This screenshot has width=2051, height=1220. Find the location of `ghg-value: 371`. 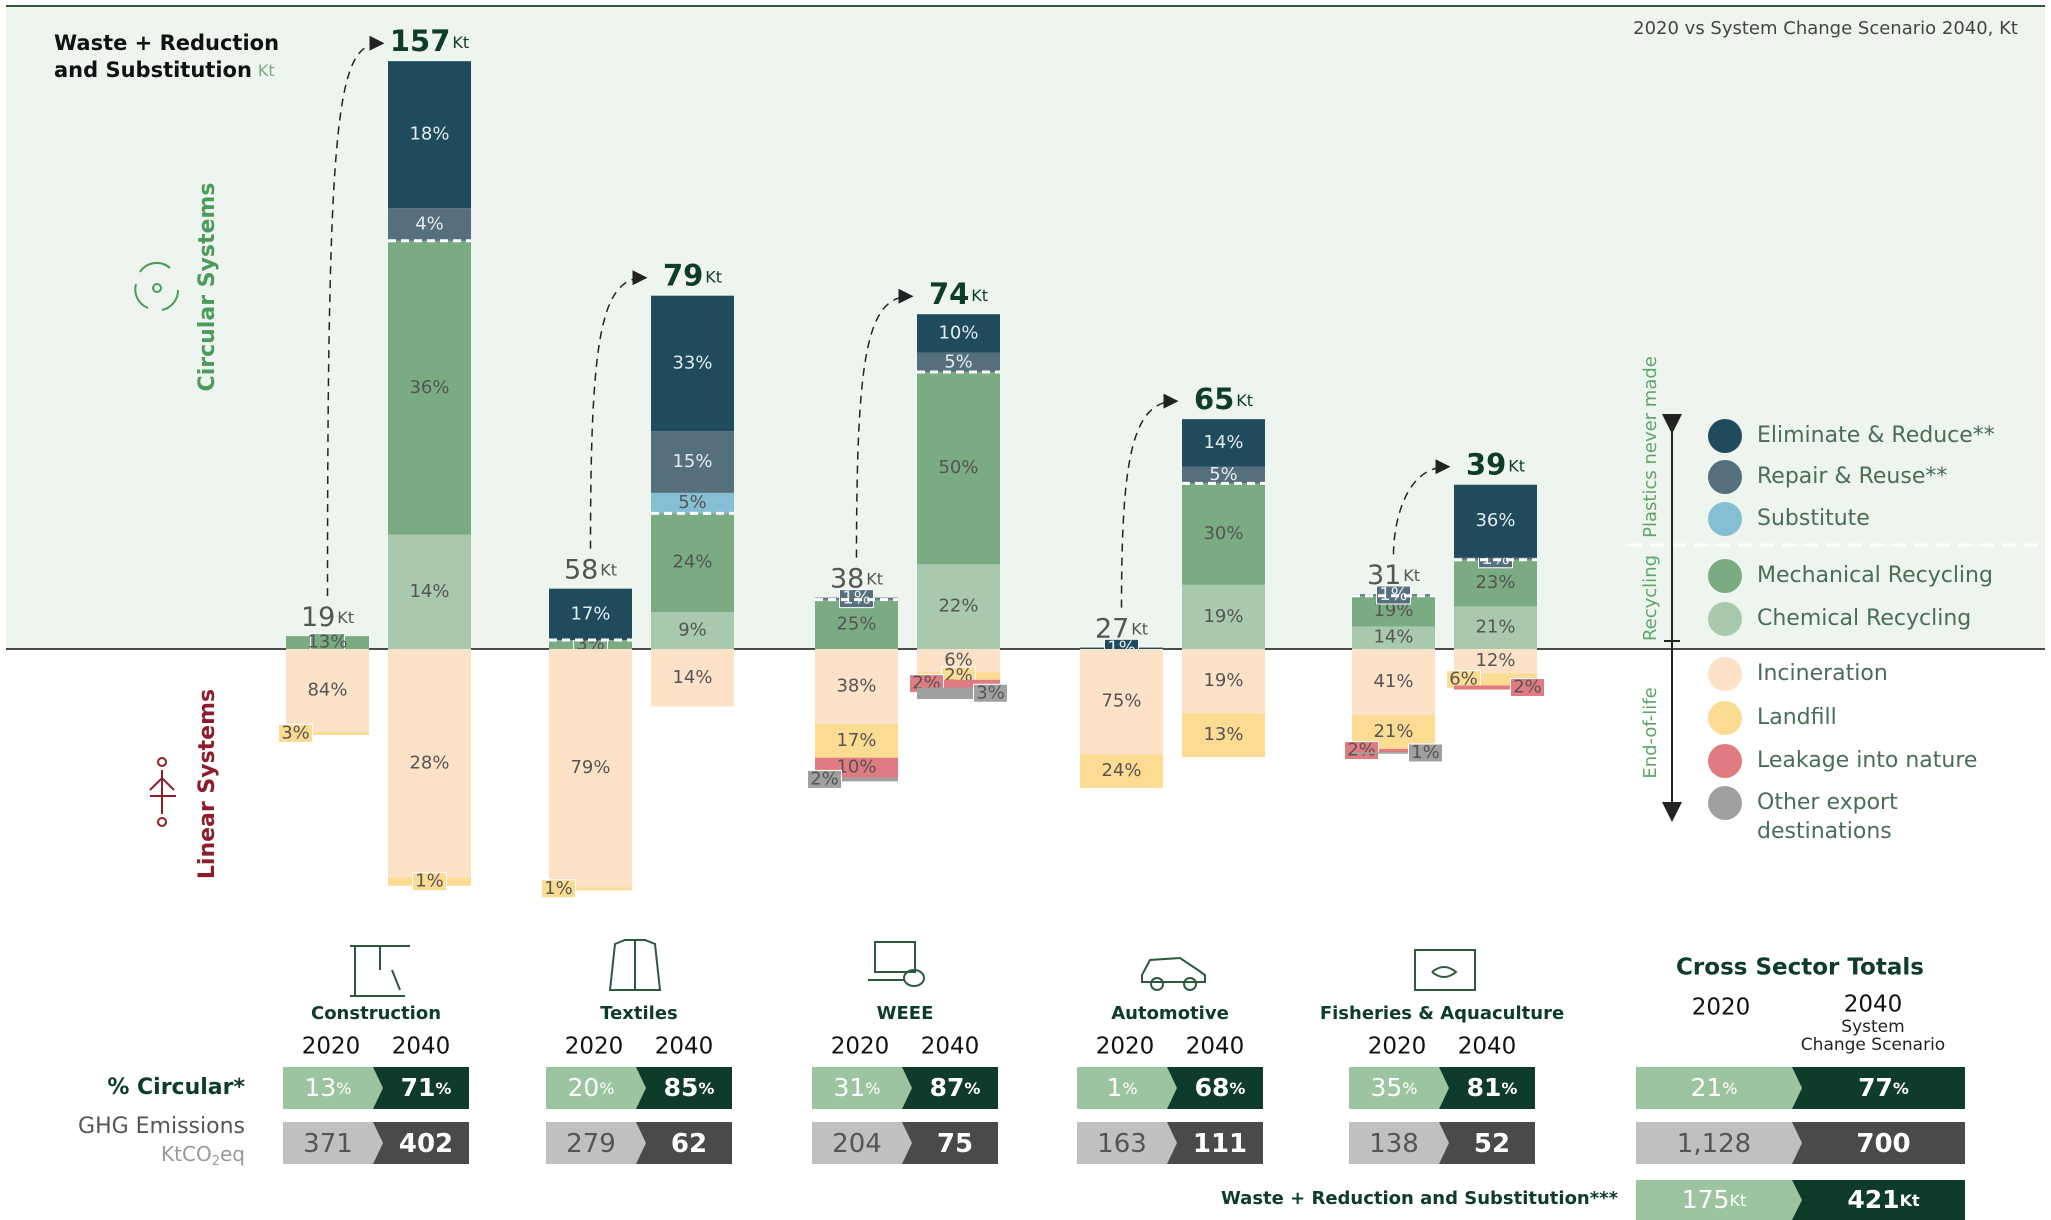

ghg-value: 371 is located at coordinates (328, 1144).